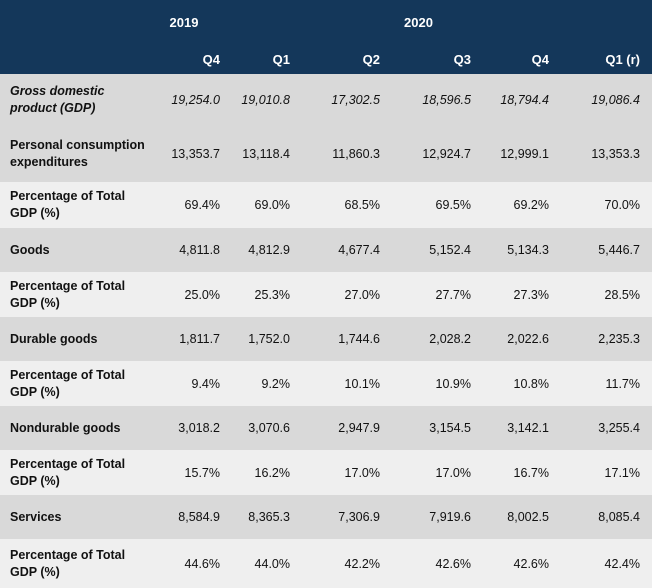  Describe the element at coordinates (619, 339) in the screenshot. I see `table-cell: 2,235.3` at that location.